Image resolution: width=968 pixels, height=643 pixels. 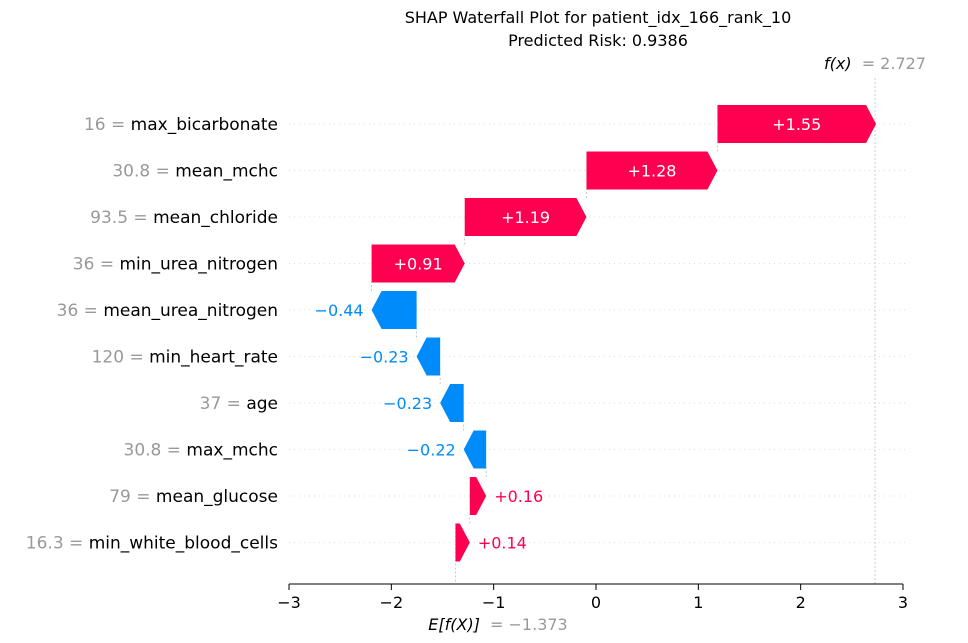 I want to click on feature-label-min_white_blood_cells: 16.3 = min_white_blood_cells, so click(x=152, y=544).